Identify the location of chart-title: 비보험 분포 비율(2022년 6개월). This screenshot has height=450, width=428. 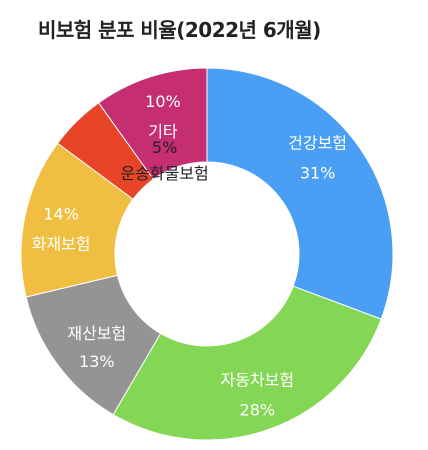
(179, 30).